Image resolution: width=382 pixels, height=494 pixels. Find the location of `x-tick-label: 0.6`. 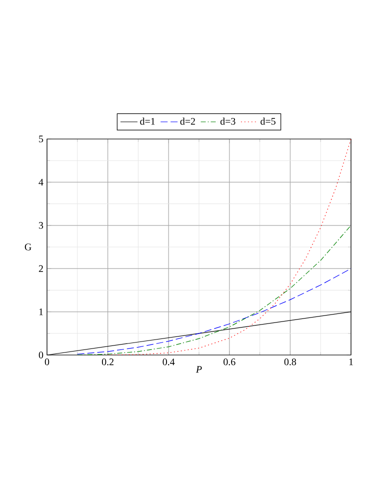

x-tick-label: 0.6 is located at coordinates (230, 362).